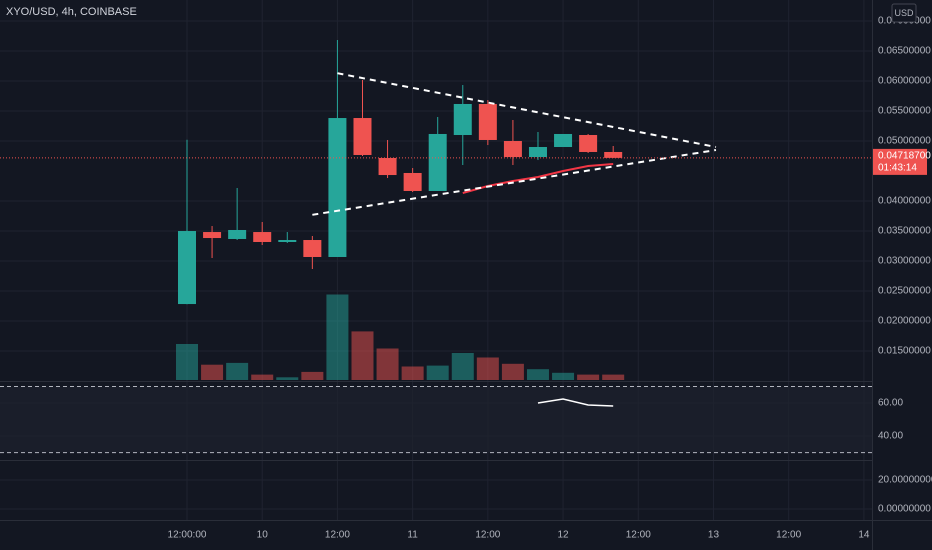 This screenshot has height=550, width=932. What do you see at coordinates (904, 201) in the screenshot?
I see `y-tick-label: 0.04000000` at bounding box center [904, 201].